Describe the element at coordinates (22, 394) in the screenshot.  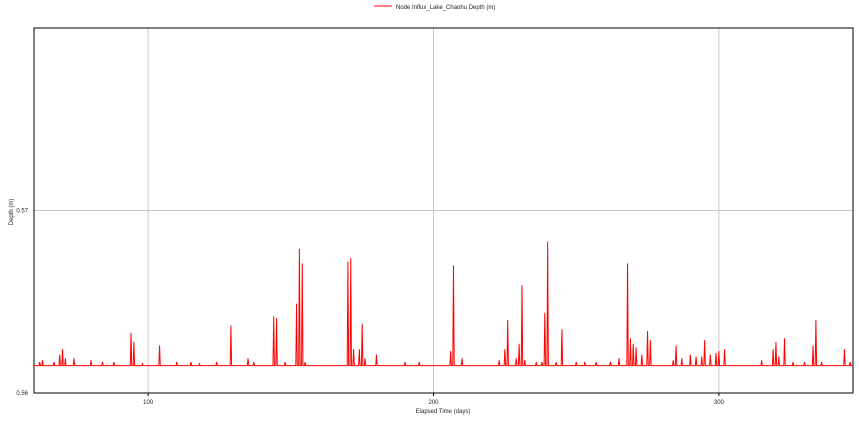
I see `y-tick-label: 0.56` at that location.